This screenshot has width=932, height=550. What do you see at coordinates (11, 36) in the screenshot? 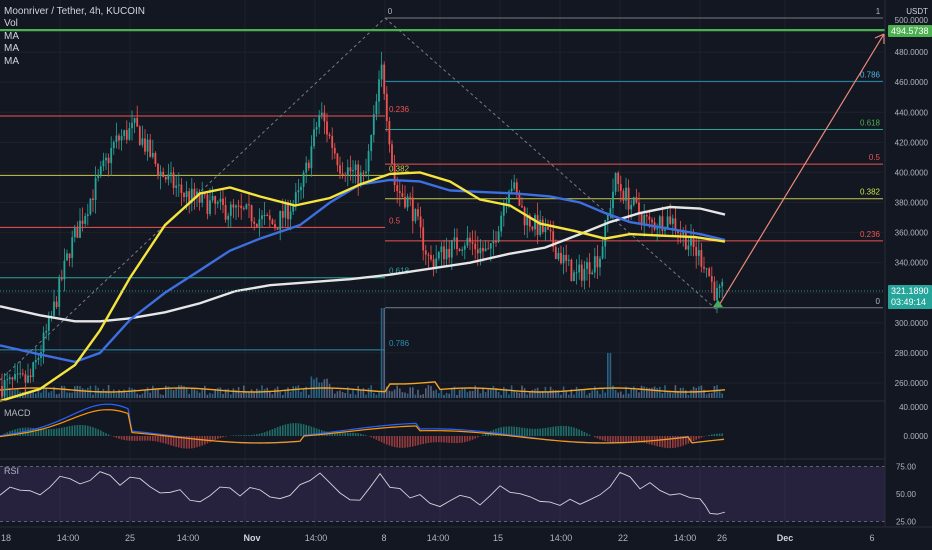
I see `legend-ma-1: MA` at bounding box center [11, 36].